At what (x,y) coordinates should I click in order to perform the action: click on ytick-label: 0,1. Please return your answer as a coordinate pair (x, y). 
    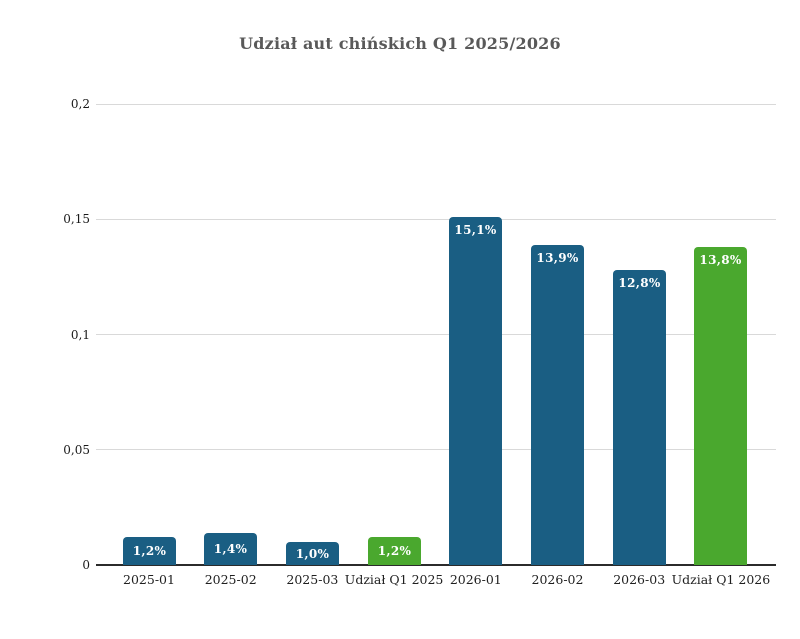
    Looking at the image, I should click on (80, 334).